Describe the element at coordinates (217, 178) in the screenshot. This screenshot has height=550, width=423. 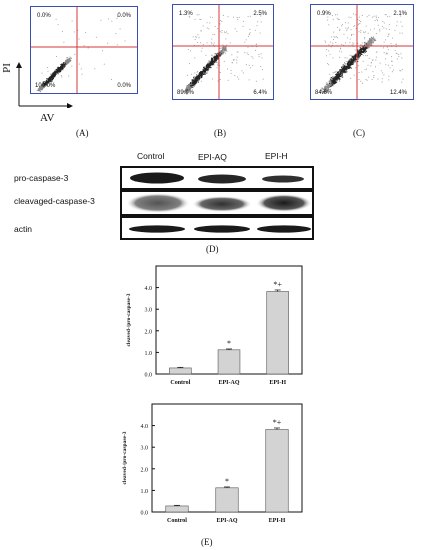
I see `blot-strip-pro-caspase` at that location.